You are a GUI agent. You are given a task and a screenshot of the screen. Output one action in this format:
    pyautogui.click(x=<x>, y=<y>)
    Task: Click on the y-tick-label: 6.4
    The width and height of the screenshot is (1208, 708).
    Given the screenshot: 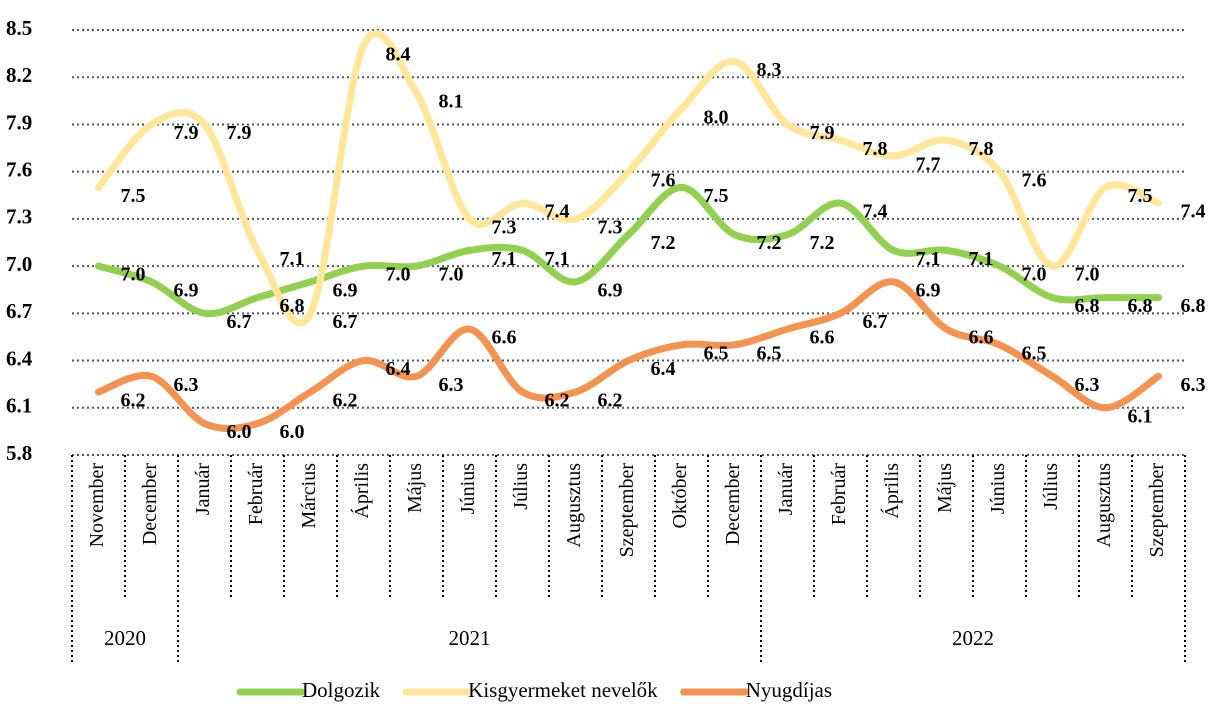 What is the action you would take?
    pyautogui.click(x=19, y=358)
    